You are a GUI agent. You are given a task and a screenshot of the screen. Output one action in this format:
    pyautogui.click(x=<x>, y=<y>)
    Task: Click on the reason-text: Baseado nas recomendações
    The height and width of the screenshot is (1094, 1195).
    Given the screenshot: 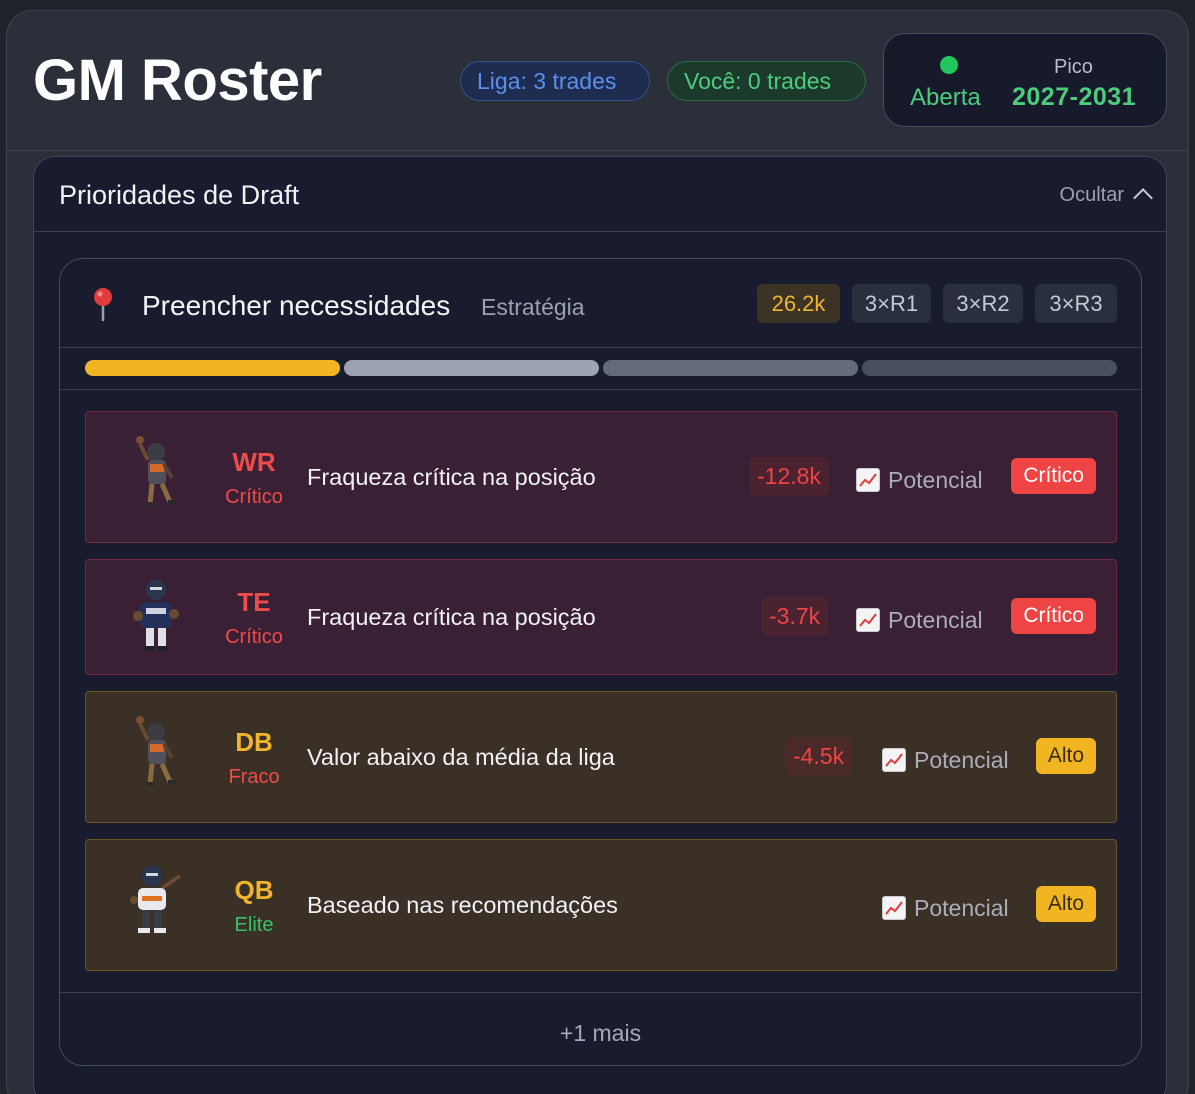 What is the action you would take?
    pyautogui.click(x=462, y=905)
    